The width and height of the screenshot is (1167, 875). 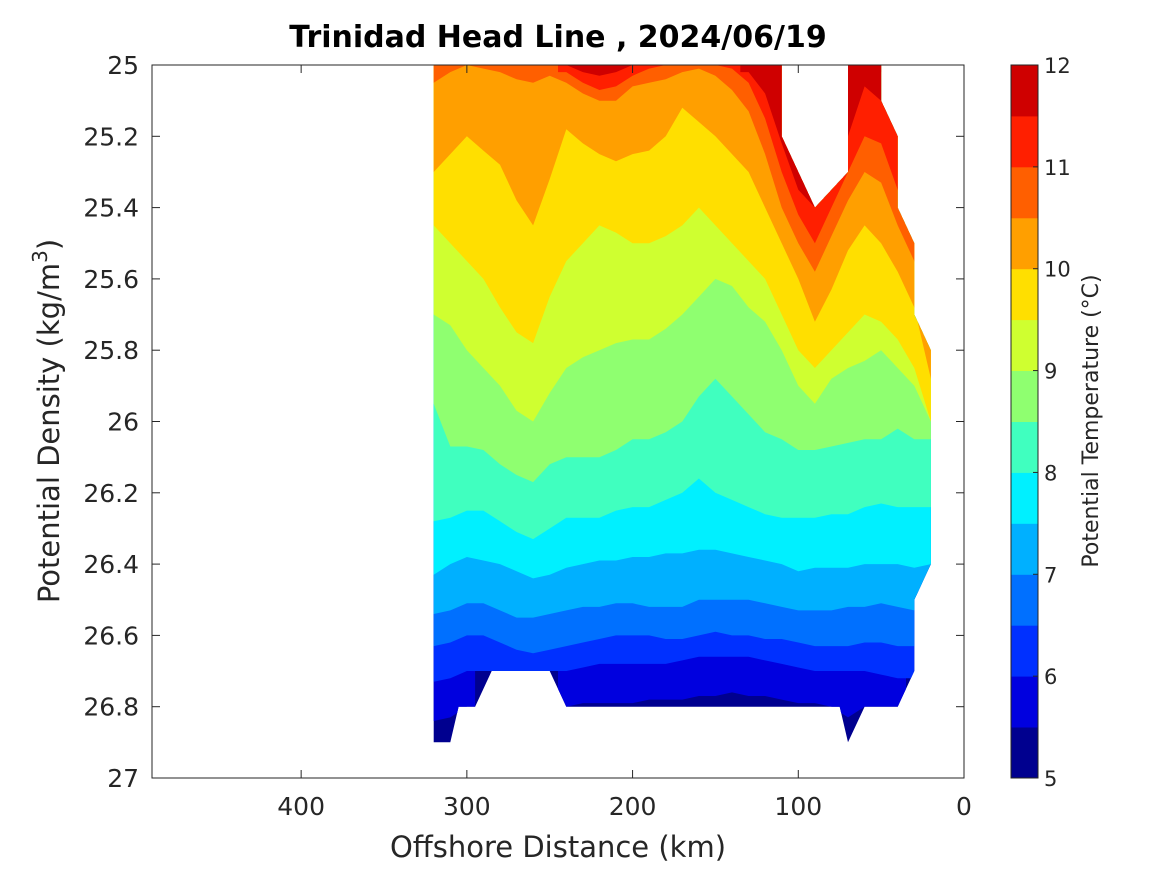 What do you see at coordinates (1057, 270) in the screenshot?
I see `colorbar-tick-label: 10` at bounding box center [1057, 270].